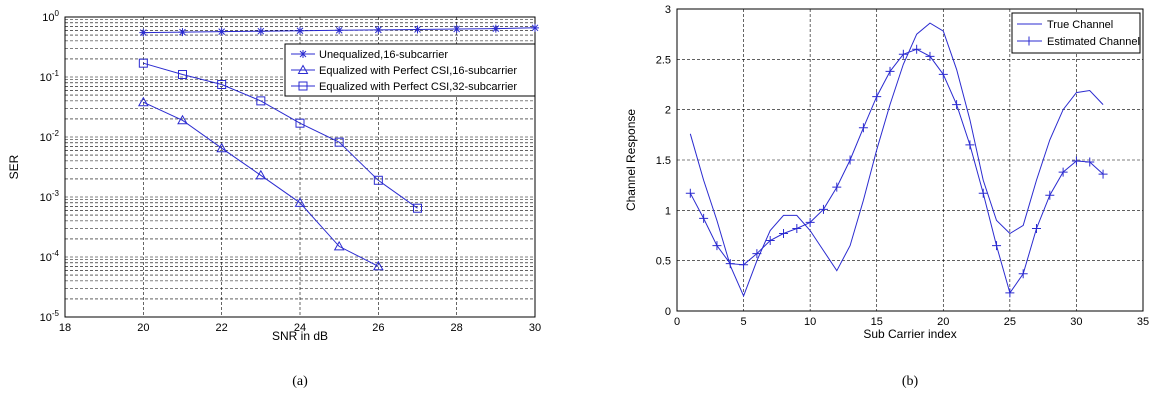 This screenshot has height=405, width=1157. What do you see at coordinates (378, 328) in the screenshot?
I see `x-tick-label: 26` at bounding box center [378, 328].